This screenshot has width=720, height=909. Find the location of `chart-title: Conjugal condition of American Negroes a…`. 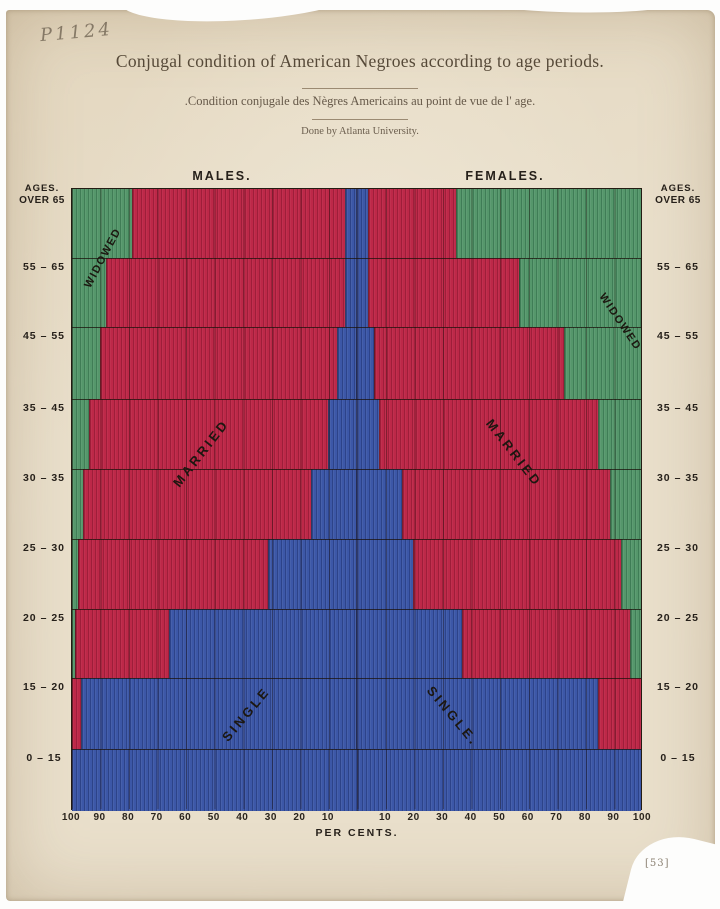

chart-title: Conjugal condition of American Negroes a… is located at coordinates (360, 61).